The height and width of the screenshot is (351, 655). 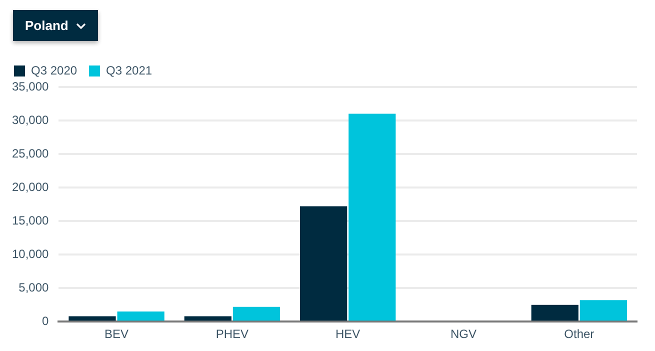 I want to click on x-tick-label: BEV, so click(x=116, y=334).